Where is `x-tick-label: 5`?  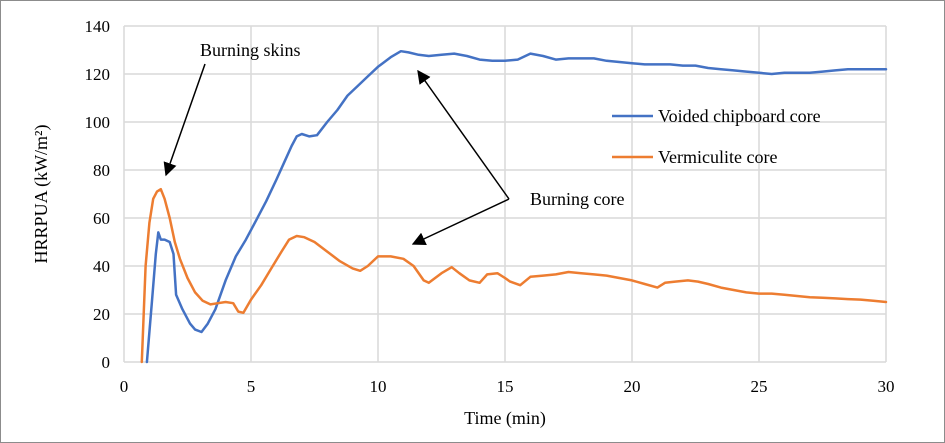
x-tick-label: 5 is located at coordinates (251, 386).